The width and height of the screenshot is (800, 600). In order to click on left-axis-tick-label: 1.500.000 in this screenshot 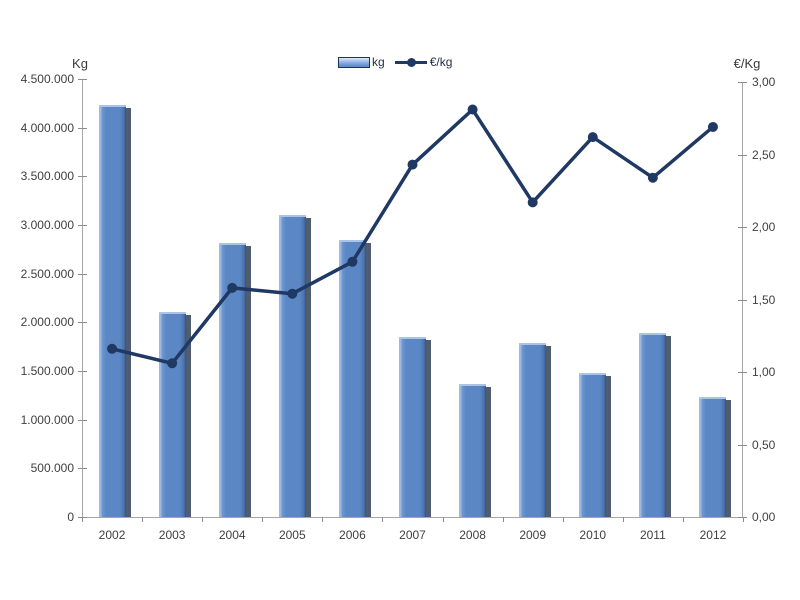, I will do `click(47, 371)`.